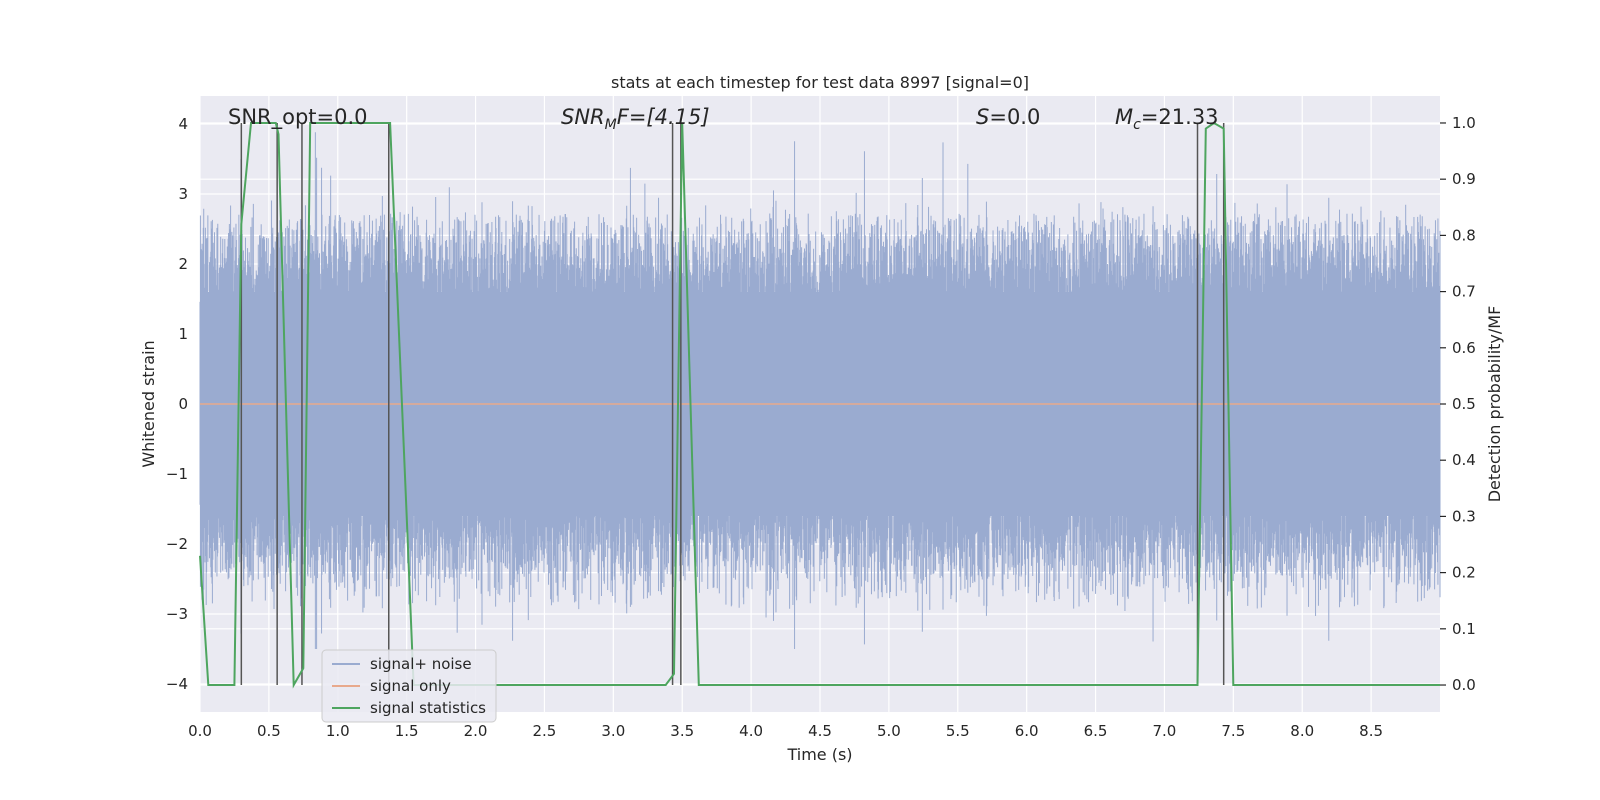 Image resolution: width=1600 pixels, height=800 pixels. Describe the element at coordinates (476, 731) in the screenshot. I see `x-tick-label-4: 2.0` at that location.